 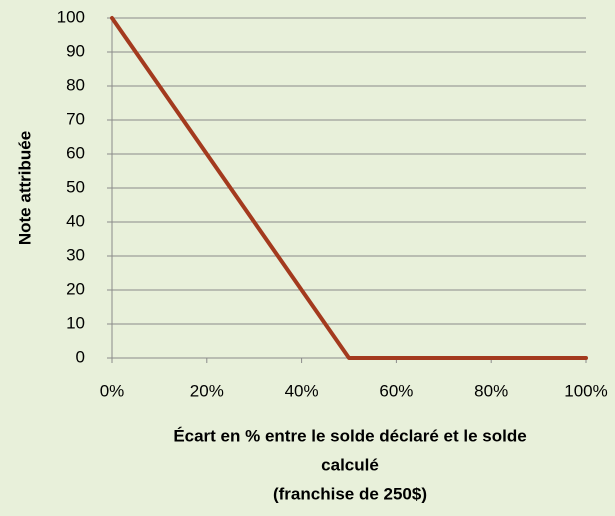 What do you see at coordinates (491, 390) in the screenshot?
I see `x-tick-label: 80%` at bounding box center [491, 390].